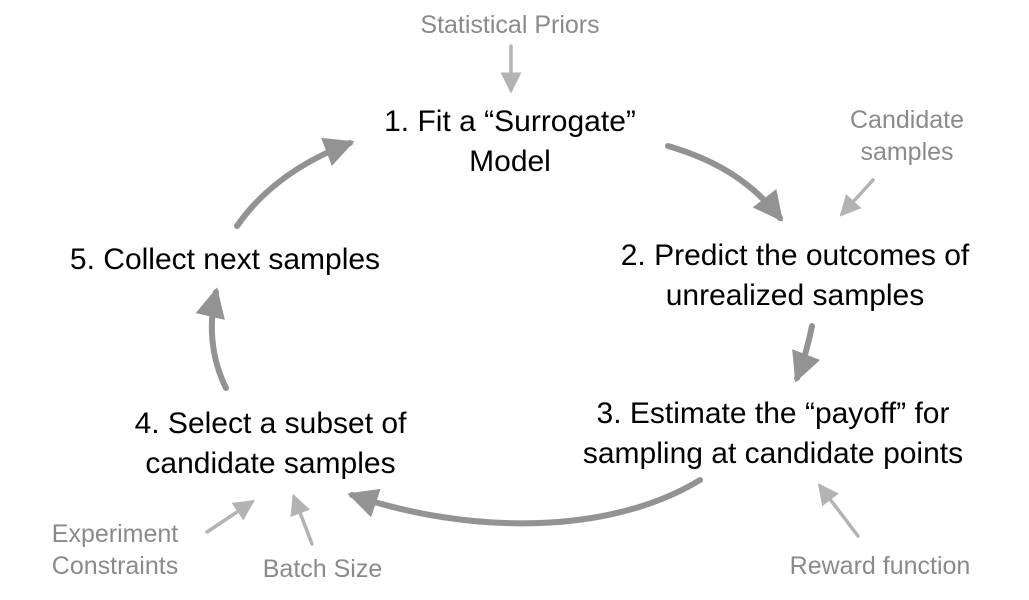 This screenshot has height=600, width=1029. What do you see at coordinates (773, 453) in the screenshot?
I see `step-3-line-2: sampling at candidate points` at bounding box center [773, 453].